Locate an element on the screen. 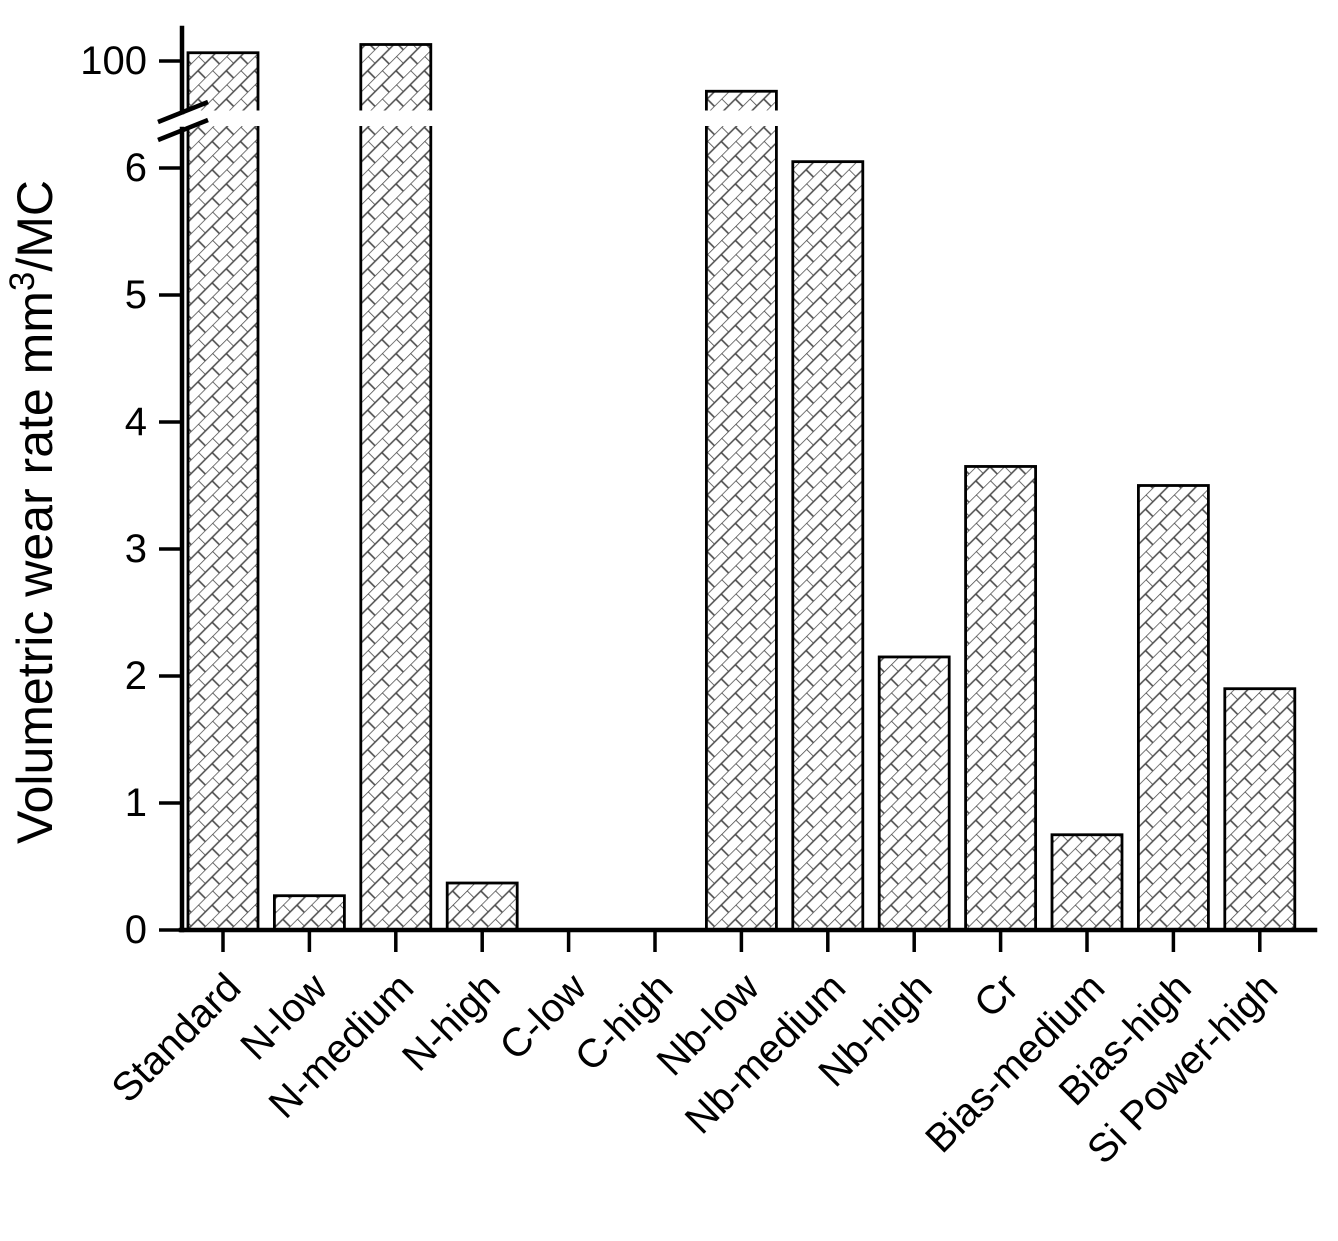 The width and height of the screenshot is (1338, 1241). axis-break-slash-upper is located at coordinates (183, 112).